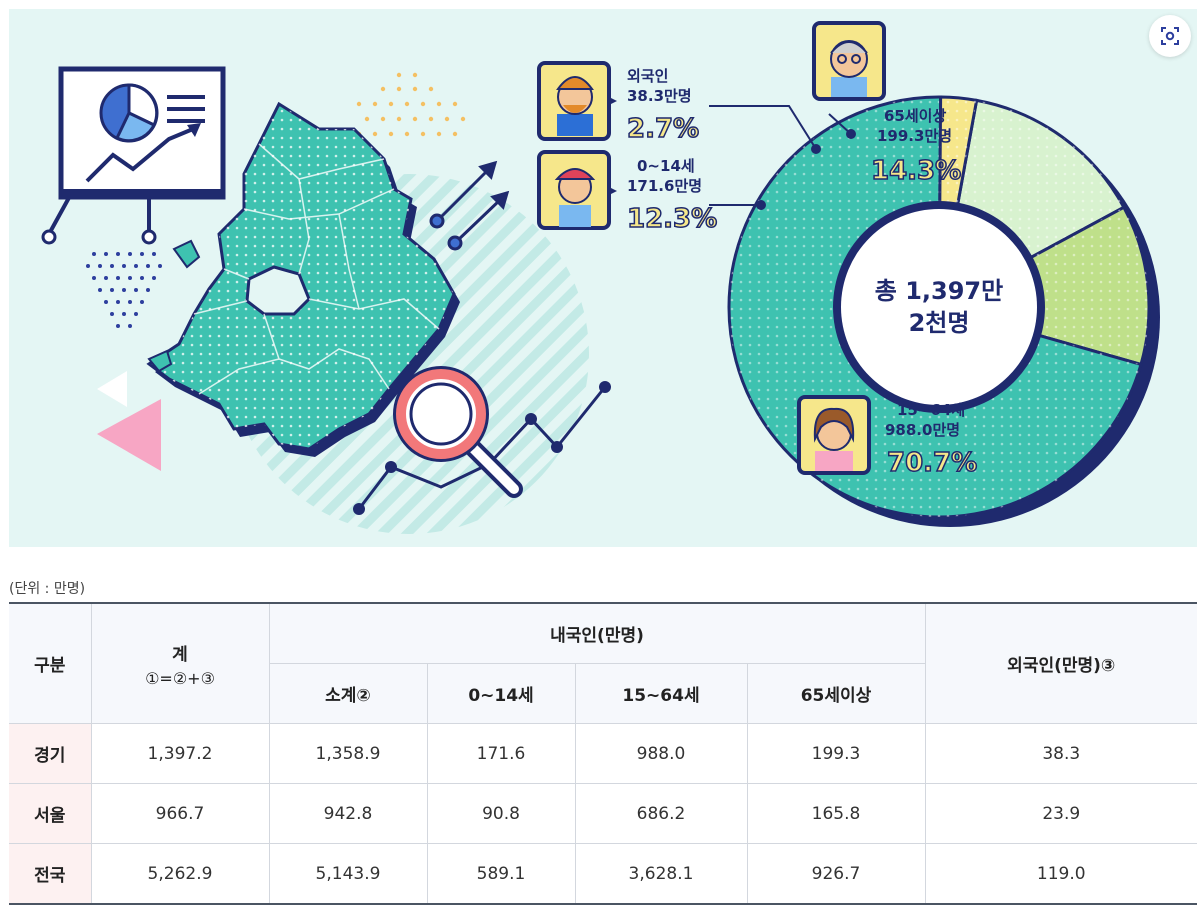 The image size is (1203, 905). Describe the element at coordinates (577, 101) in the screenshot. I see `foreigner-avatar-icon` at that location.